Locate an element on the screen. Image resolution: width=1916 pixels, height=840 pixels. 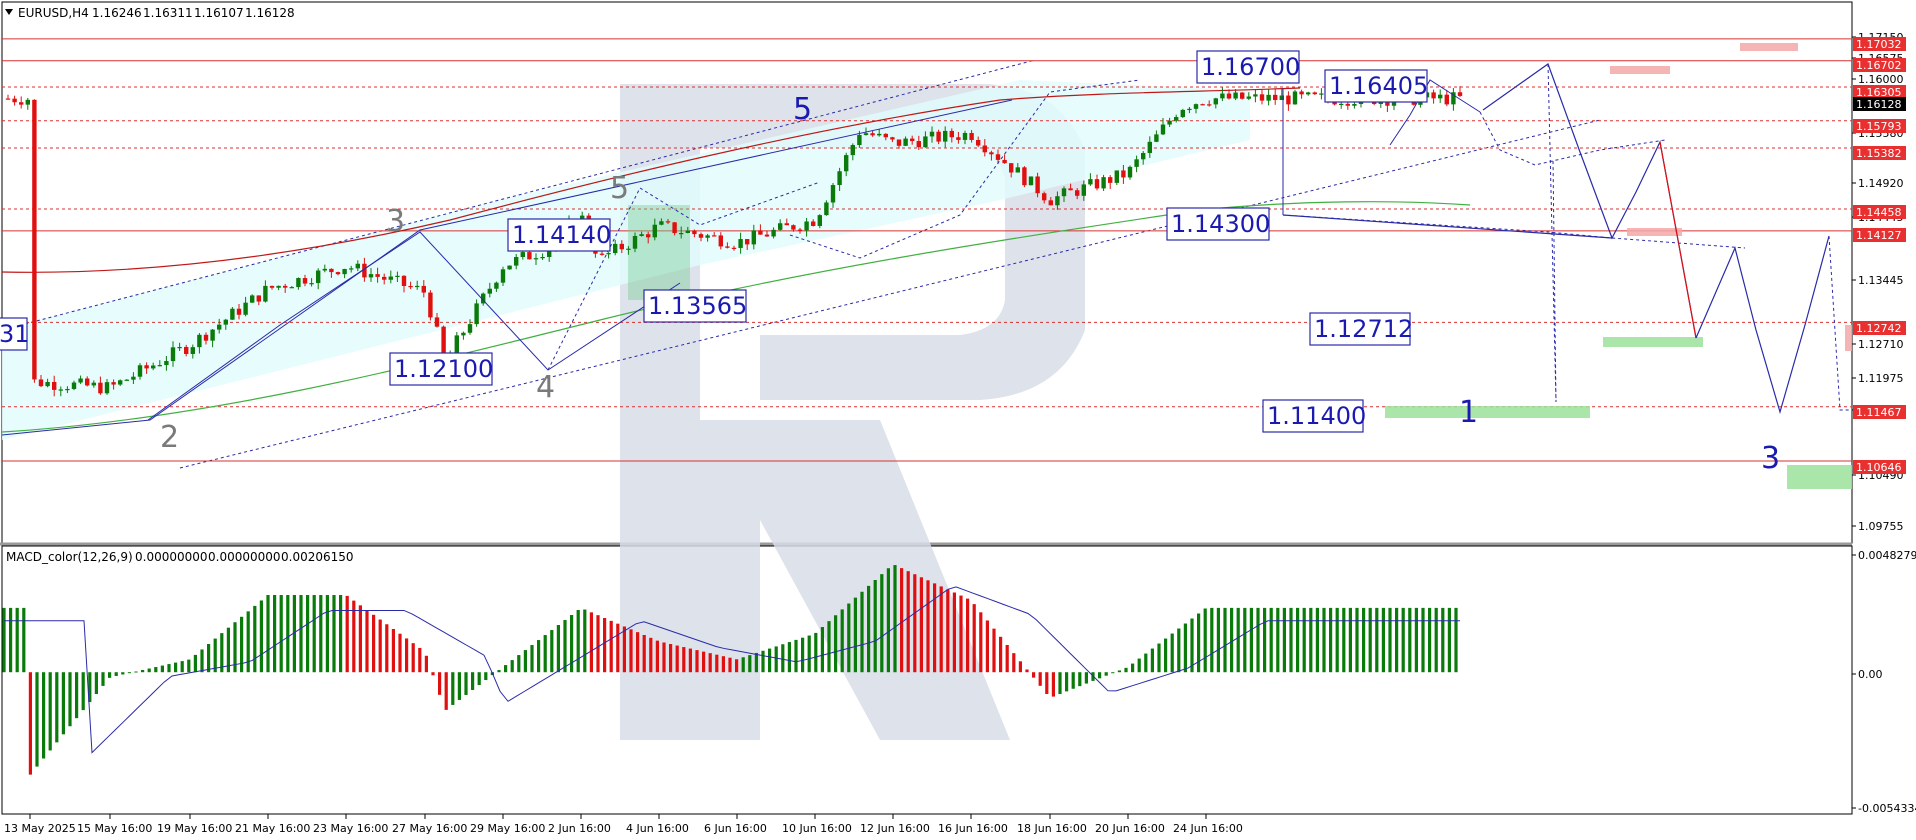
wave-label: 1 is located at coordinates (1468, 412).